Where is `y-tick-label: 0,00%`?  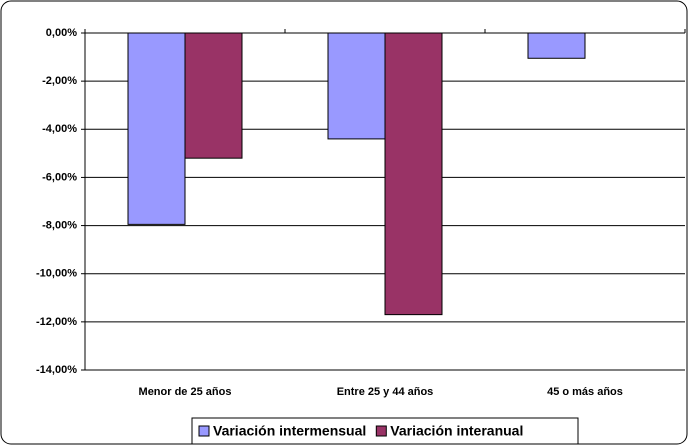 y-tick-label: 0,00% is located at coordinates (61, 33).